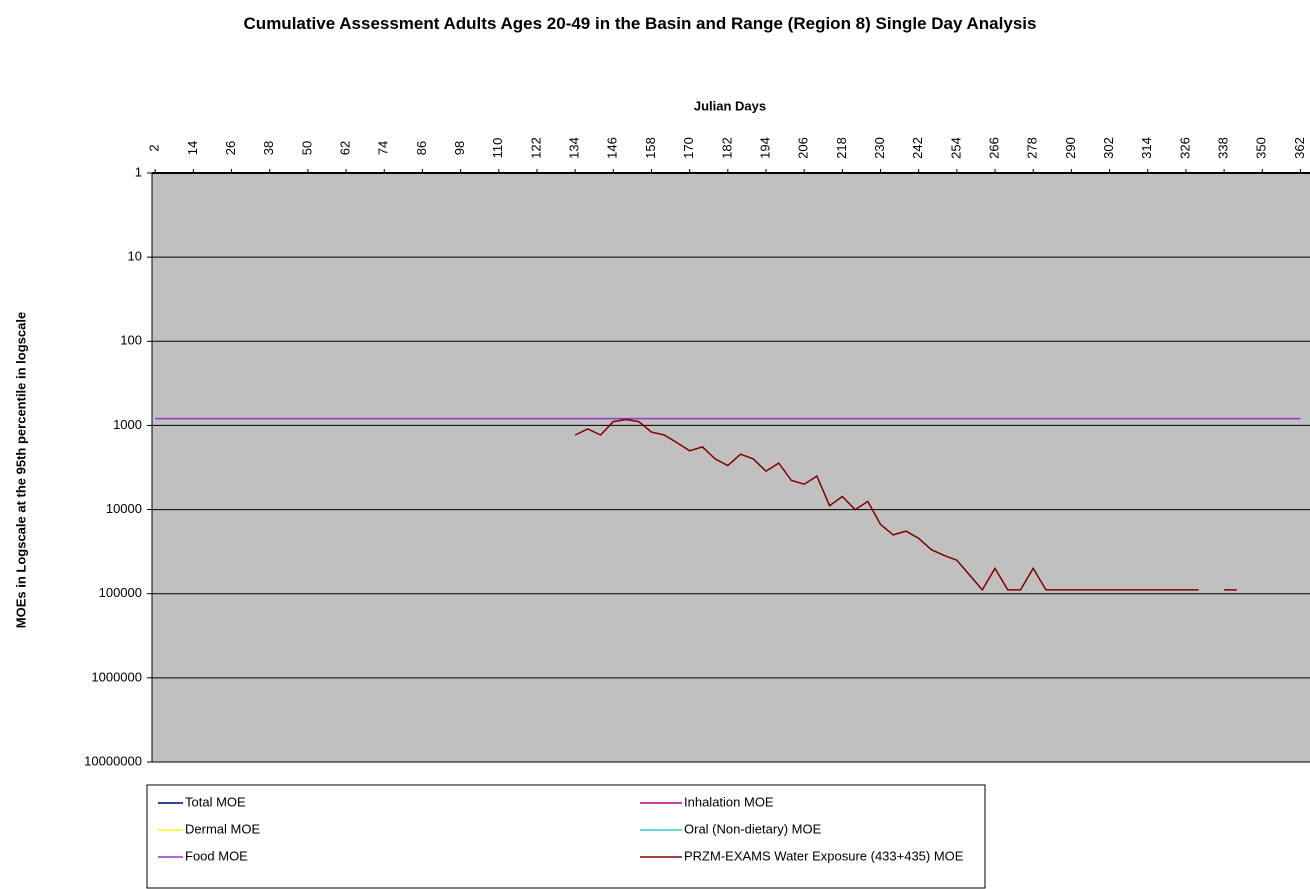  Describe the element at coordinates (215, 801) in the screenshot. I see `legend-label: Total MOE` at that location.